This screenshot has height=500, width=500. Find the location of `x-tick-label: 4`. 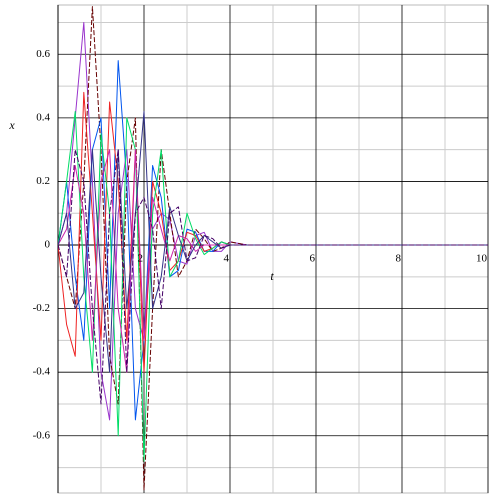

x-tick-label: 4 is located at coordinates (227, 259).